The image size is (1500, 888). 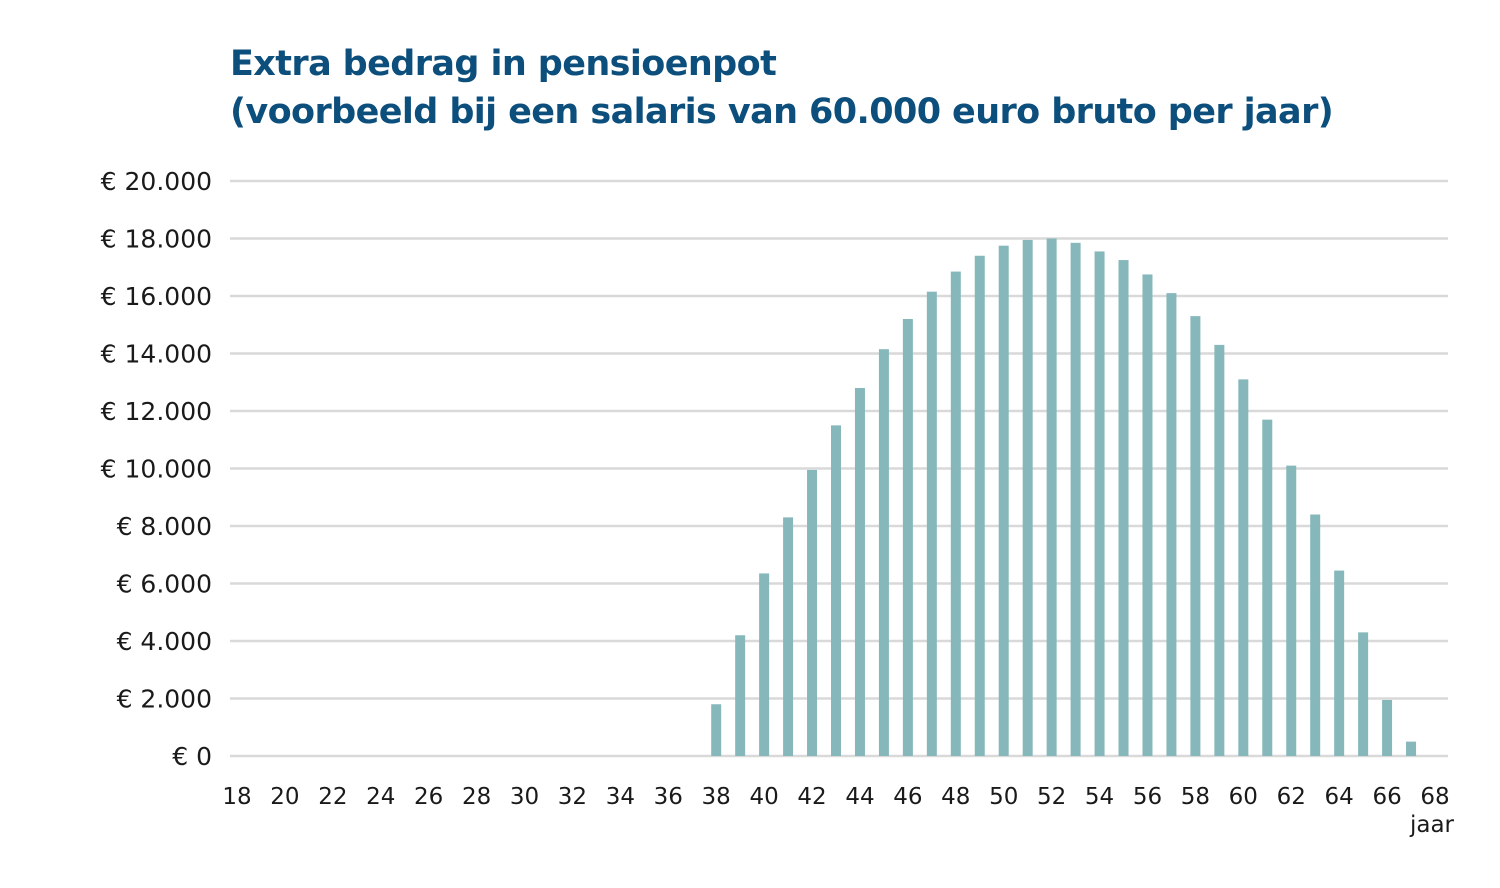 I want to click on y-tick-label: € 18.000, so click(x=156, y=239).